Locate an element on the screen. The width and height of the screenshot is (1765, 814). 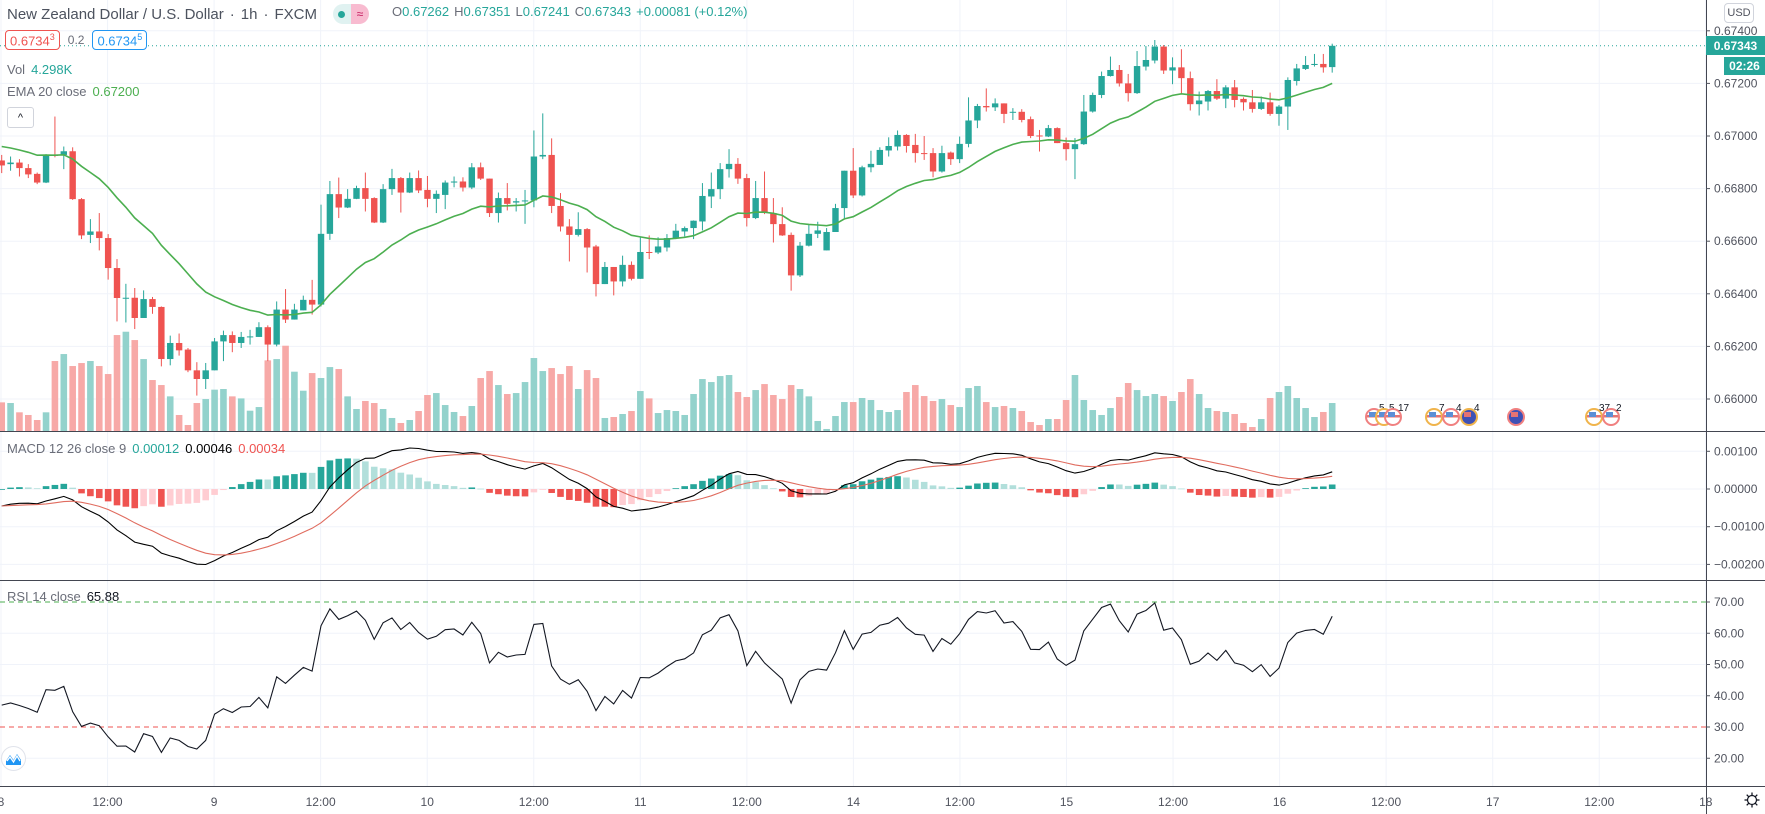
currency-button: USD is located at coordinates (1739, 13).